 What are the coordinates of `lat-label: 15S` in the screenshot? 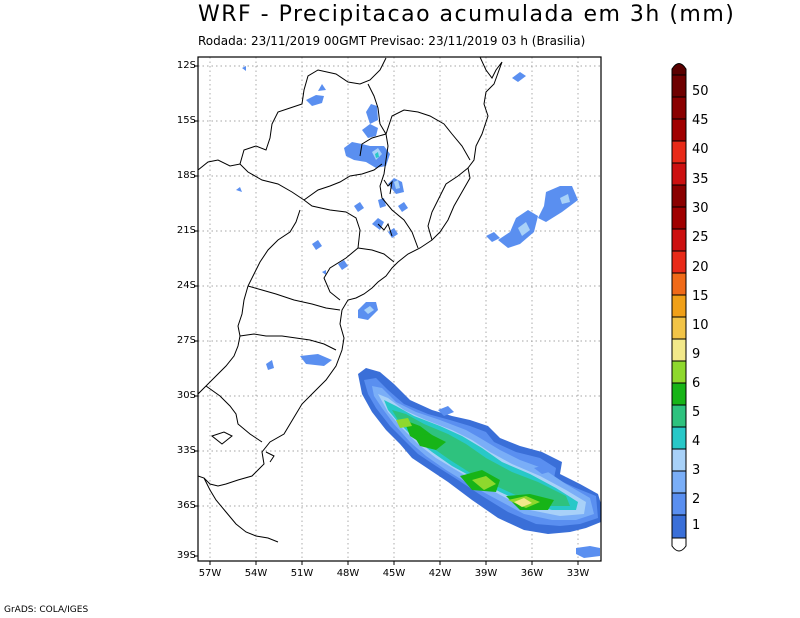 It's located at (186, 120).